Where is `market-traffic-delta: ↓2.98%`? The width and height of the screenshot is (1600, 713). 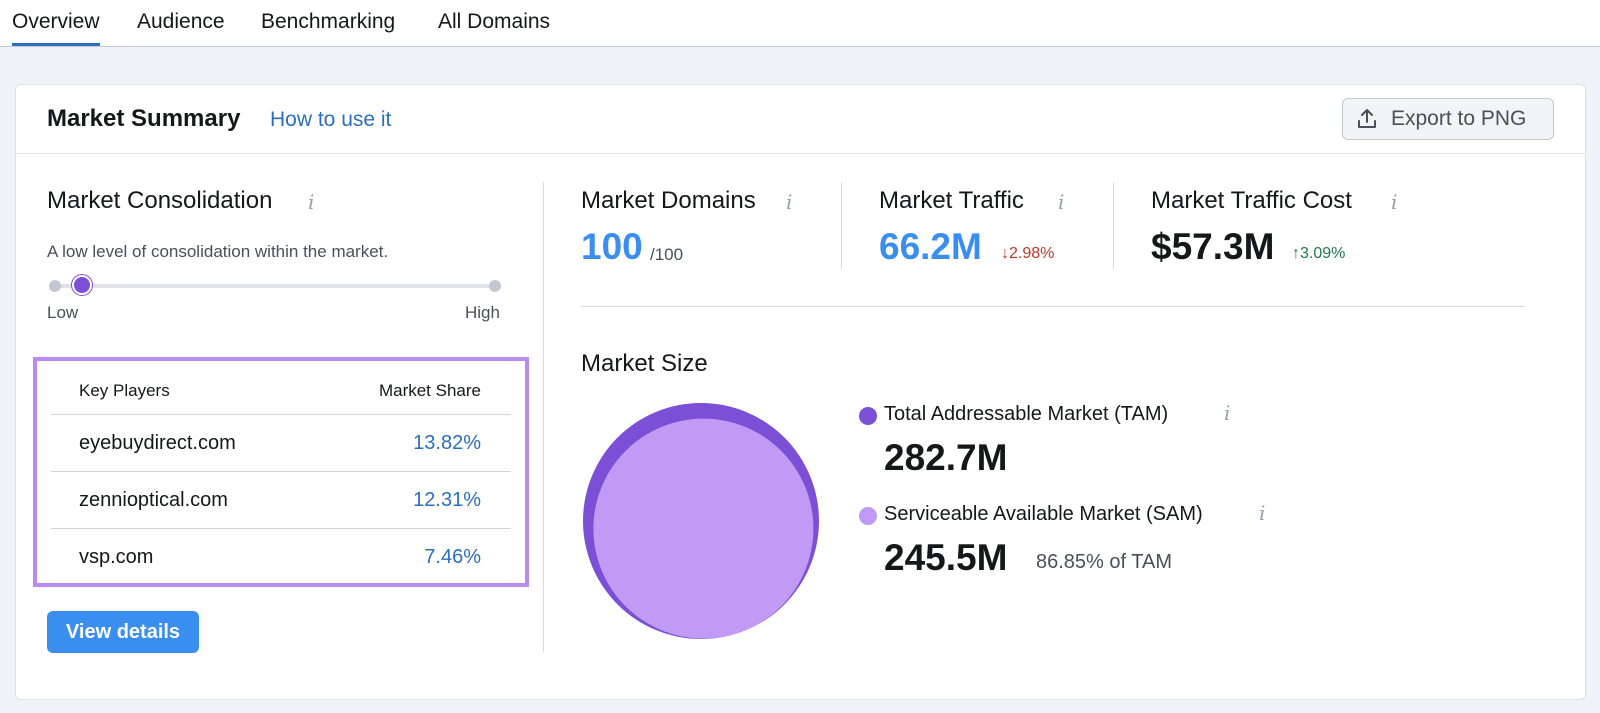 market-traffic-delta: ↓2.98% is located at coordinates (1028, 253).